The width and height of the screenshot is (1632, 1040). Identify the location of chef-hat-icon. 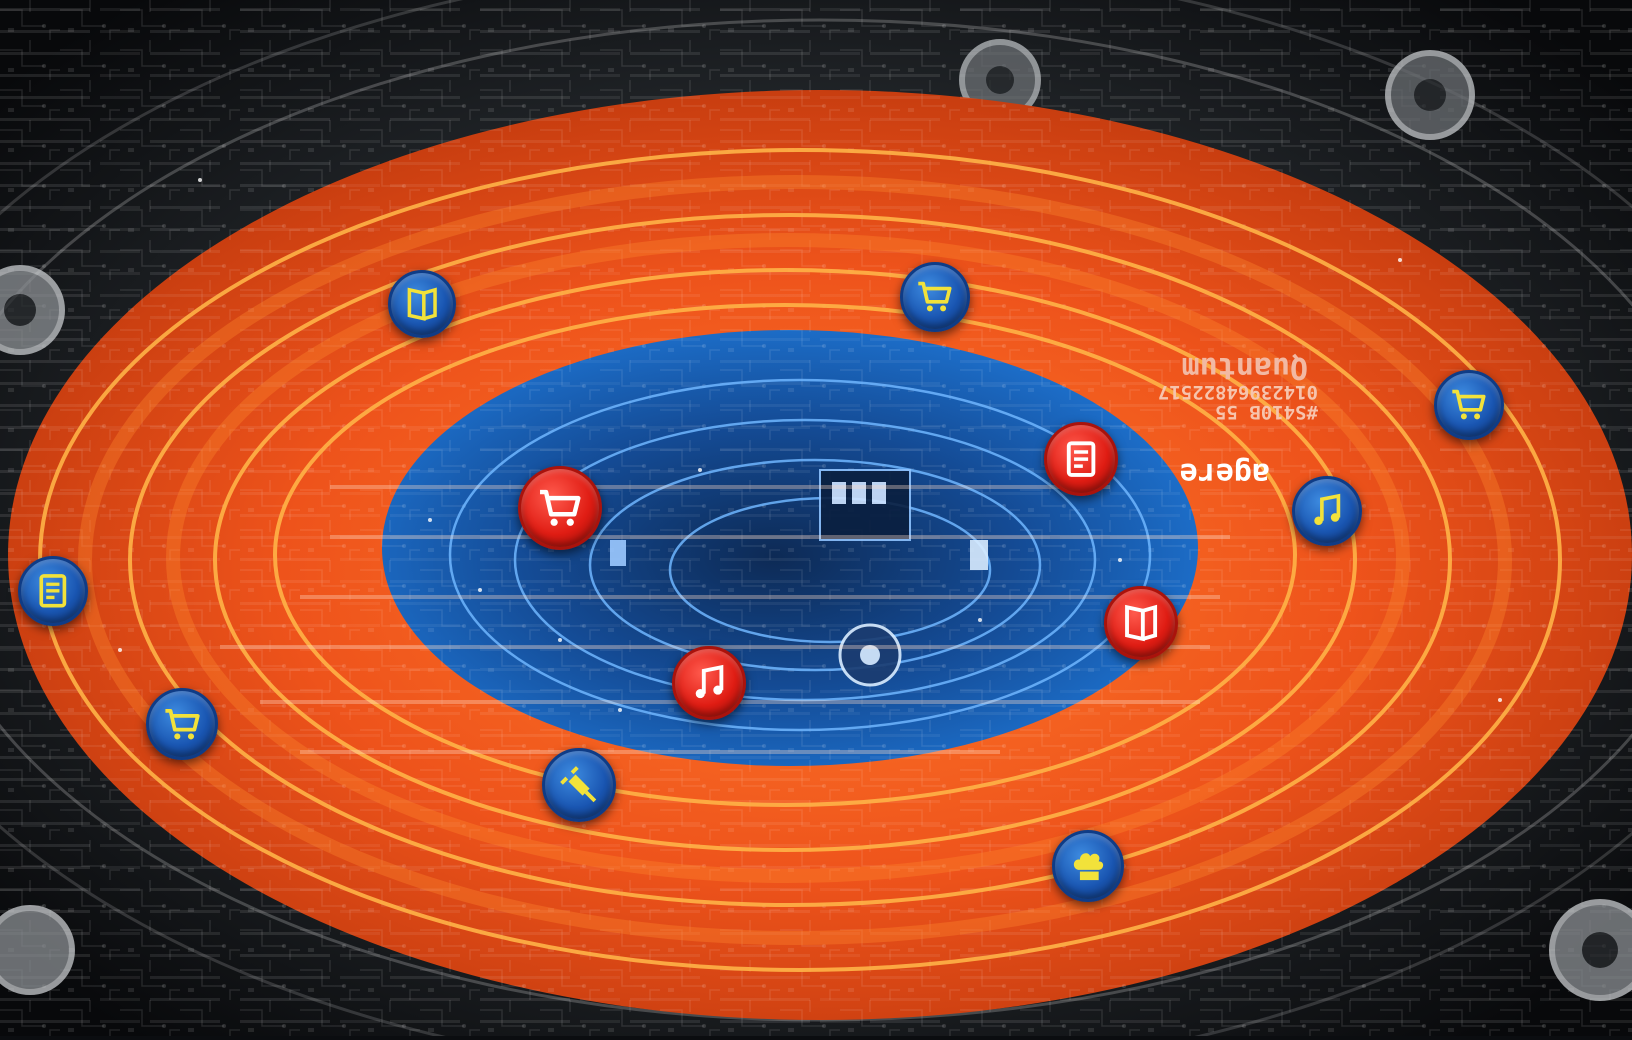
(1088, 866).